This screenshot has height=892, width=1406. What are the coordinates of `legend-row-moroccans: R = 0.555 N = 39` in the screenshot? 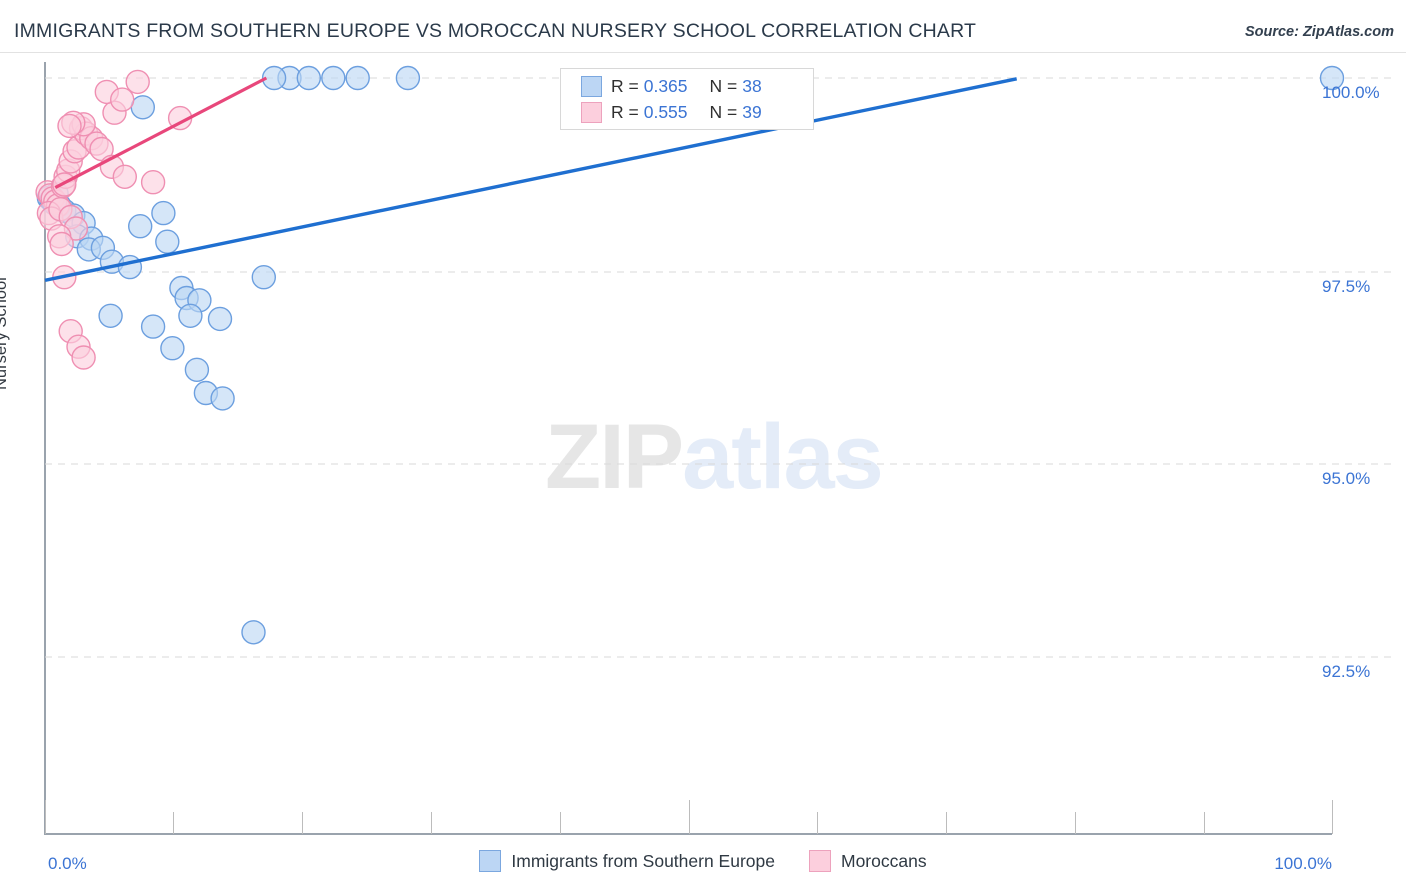 It's located at (671, 112).